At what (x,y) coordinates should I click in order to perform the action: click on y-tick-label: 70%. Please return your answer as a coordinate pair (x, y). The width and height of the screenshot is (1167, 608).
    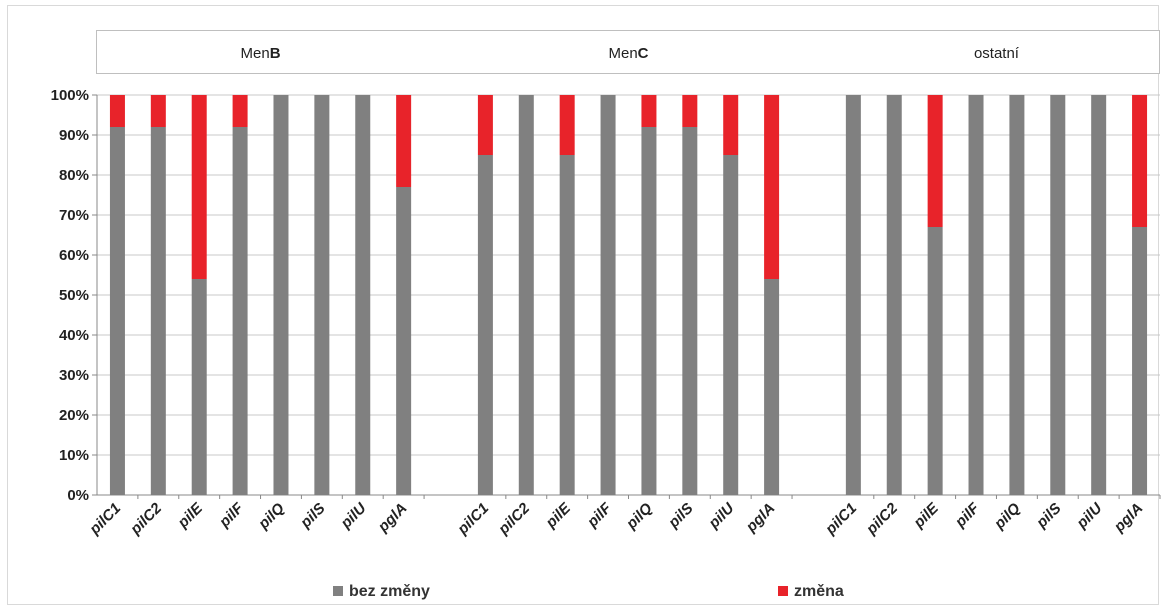
    Looking at the image, I should click on (74, 215).